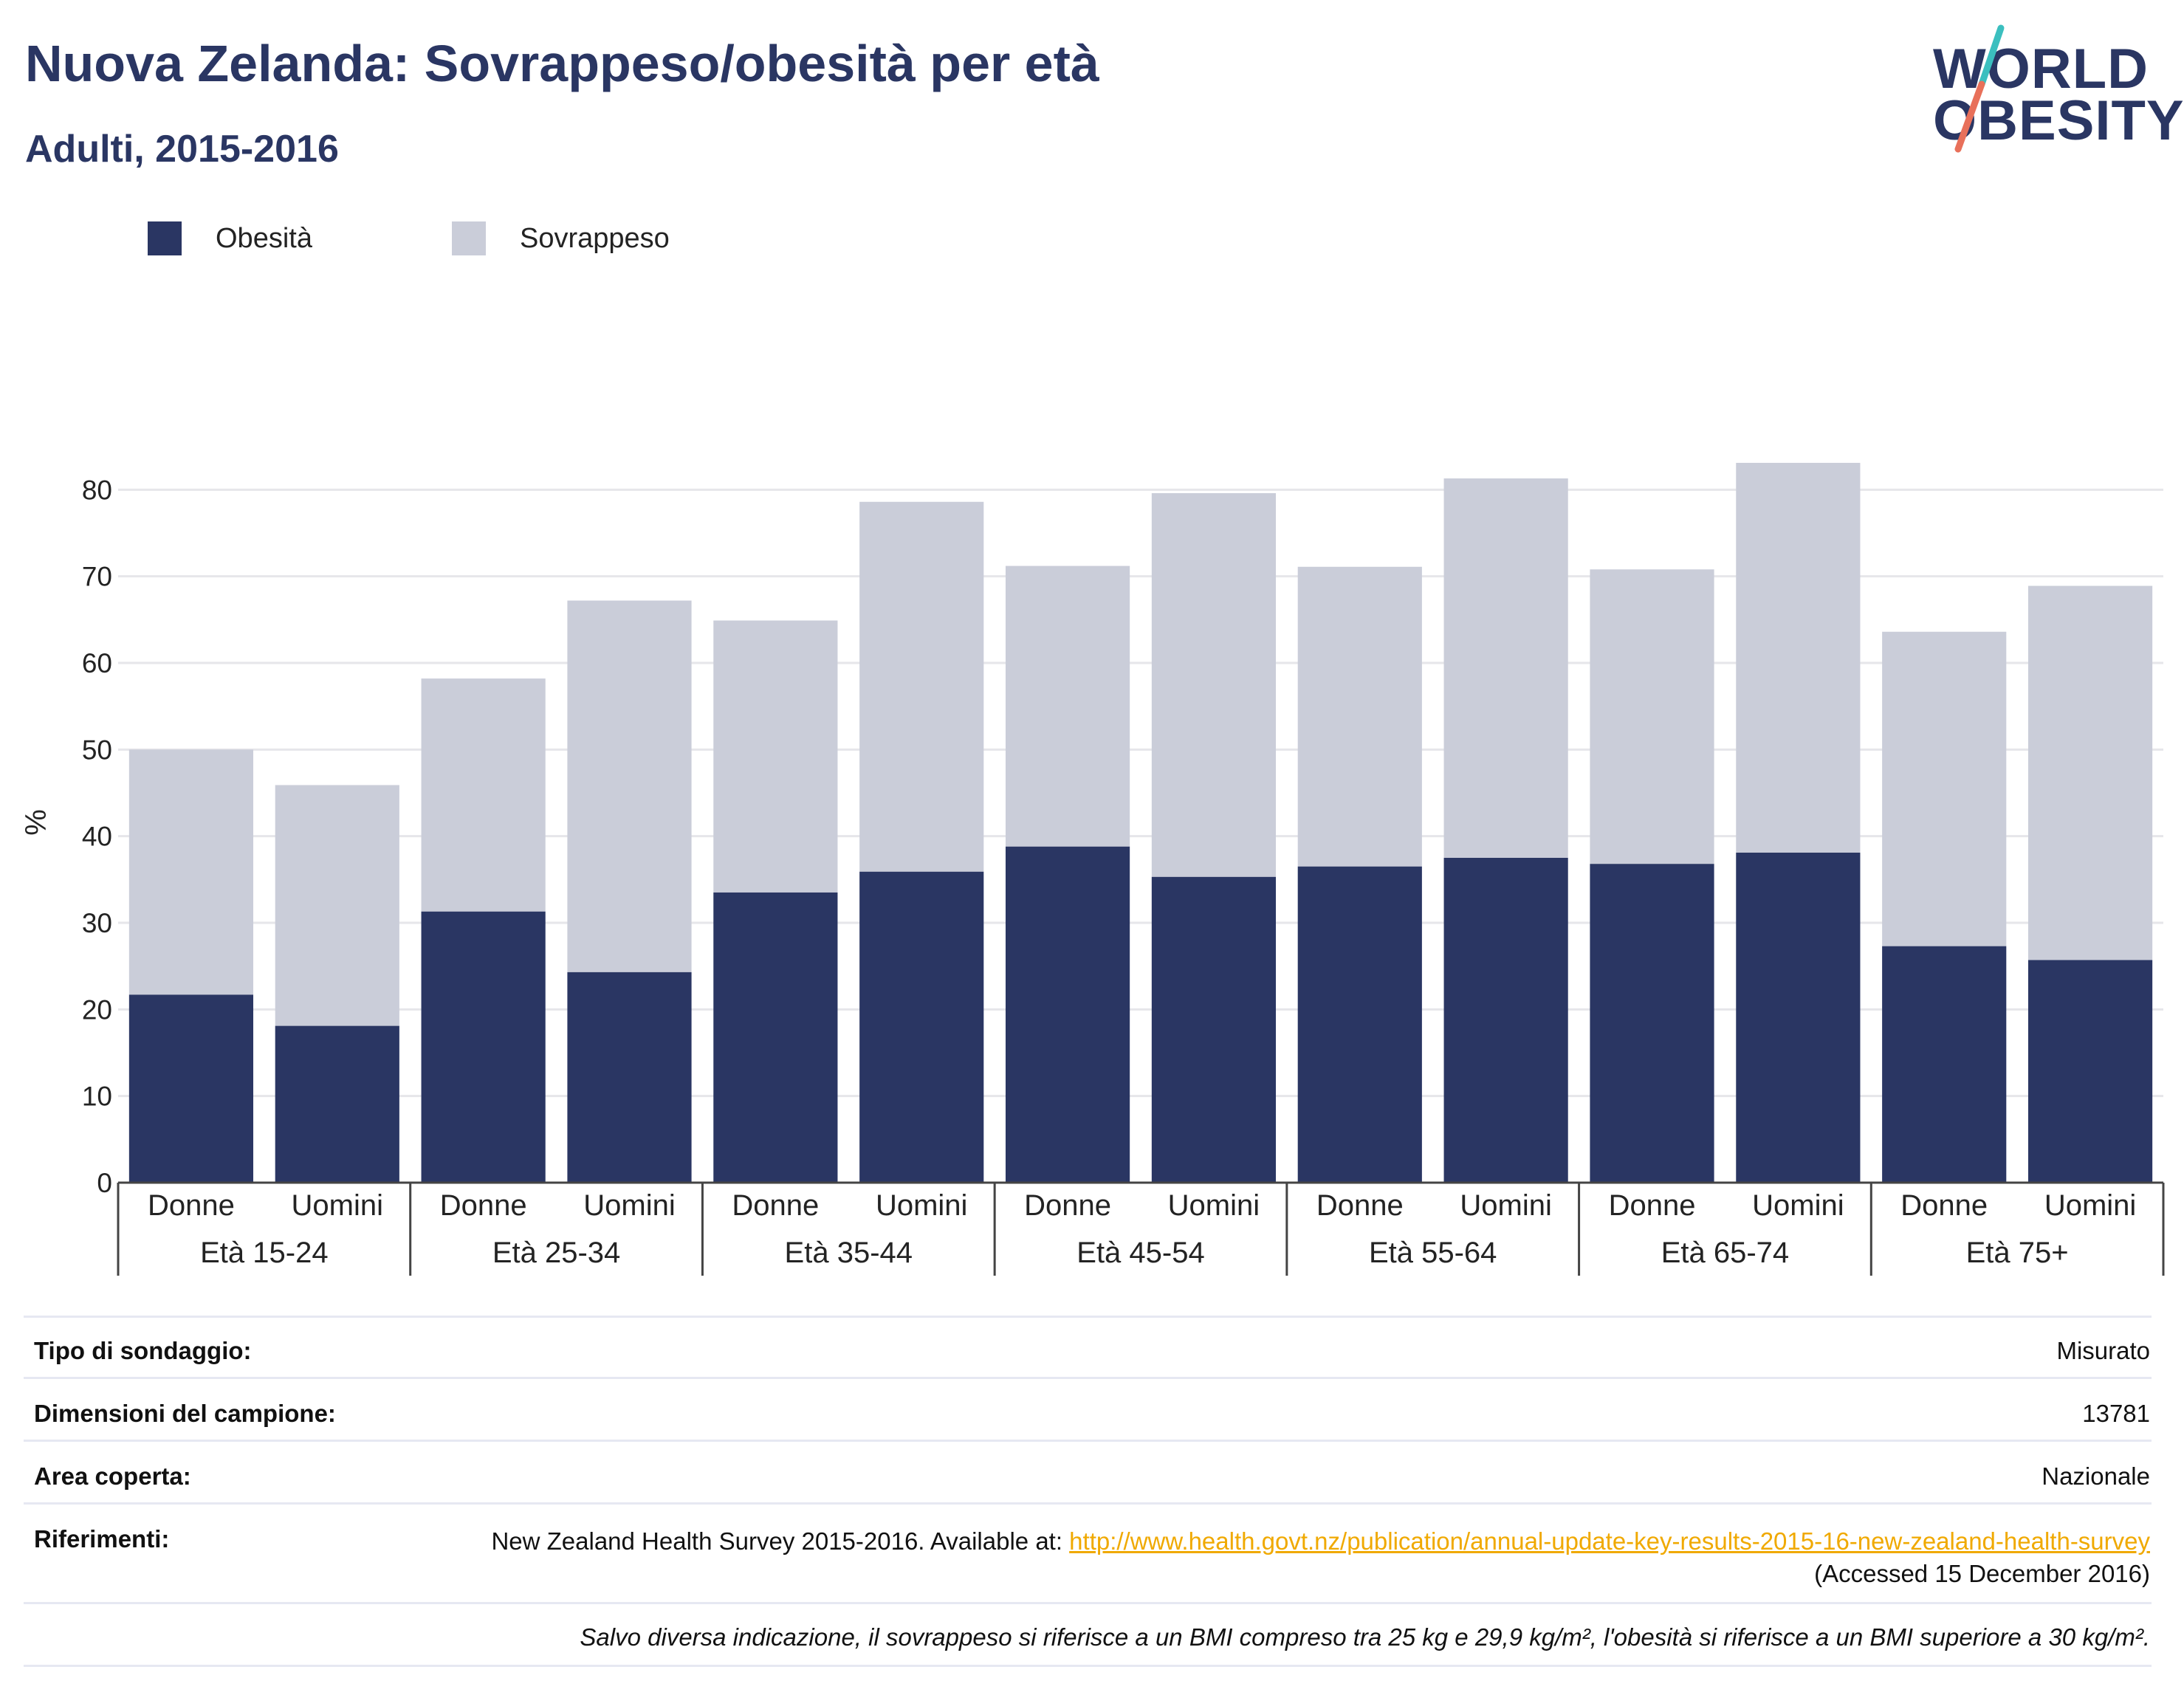 Image resolution: width=2184 pixels, height=1695 pixels. Describe the element at coordinates (97, 577) in the screenshot. I see `y-tick-label: 70` at that location.